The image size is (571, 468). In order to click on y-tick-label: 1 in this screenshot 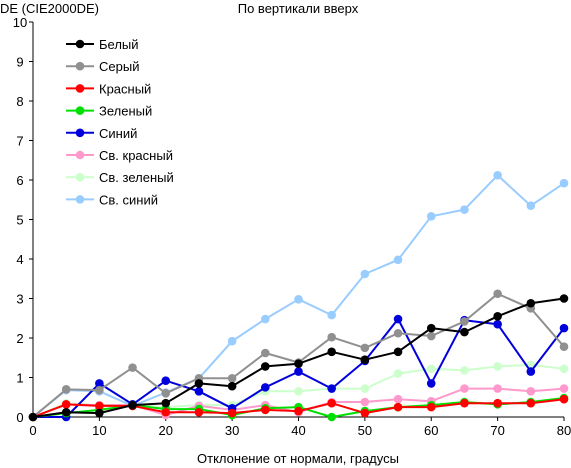, I will do `click(19, 378)`.